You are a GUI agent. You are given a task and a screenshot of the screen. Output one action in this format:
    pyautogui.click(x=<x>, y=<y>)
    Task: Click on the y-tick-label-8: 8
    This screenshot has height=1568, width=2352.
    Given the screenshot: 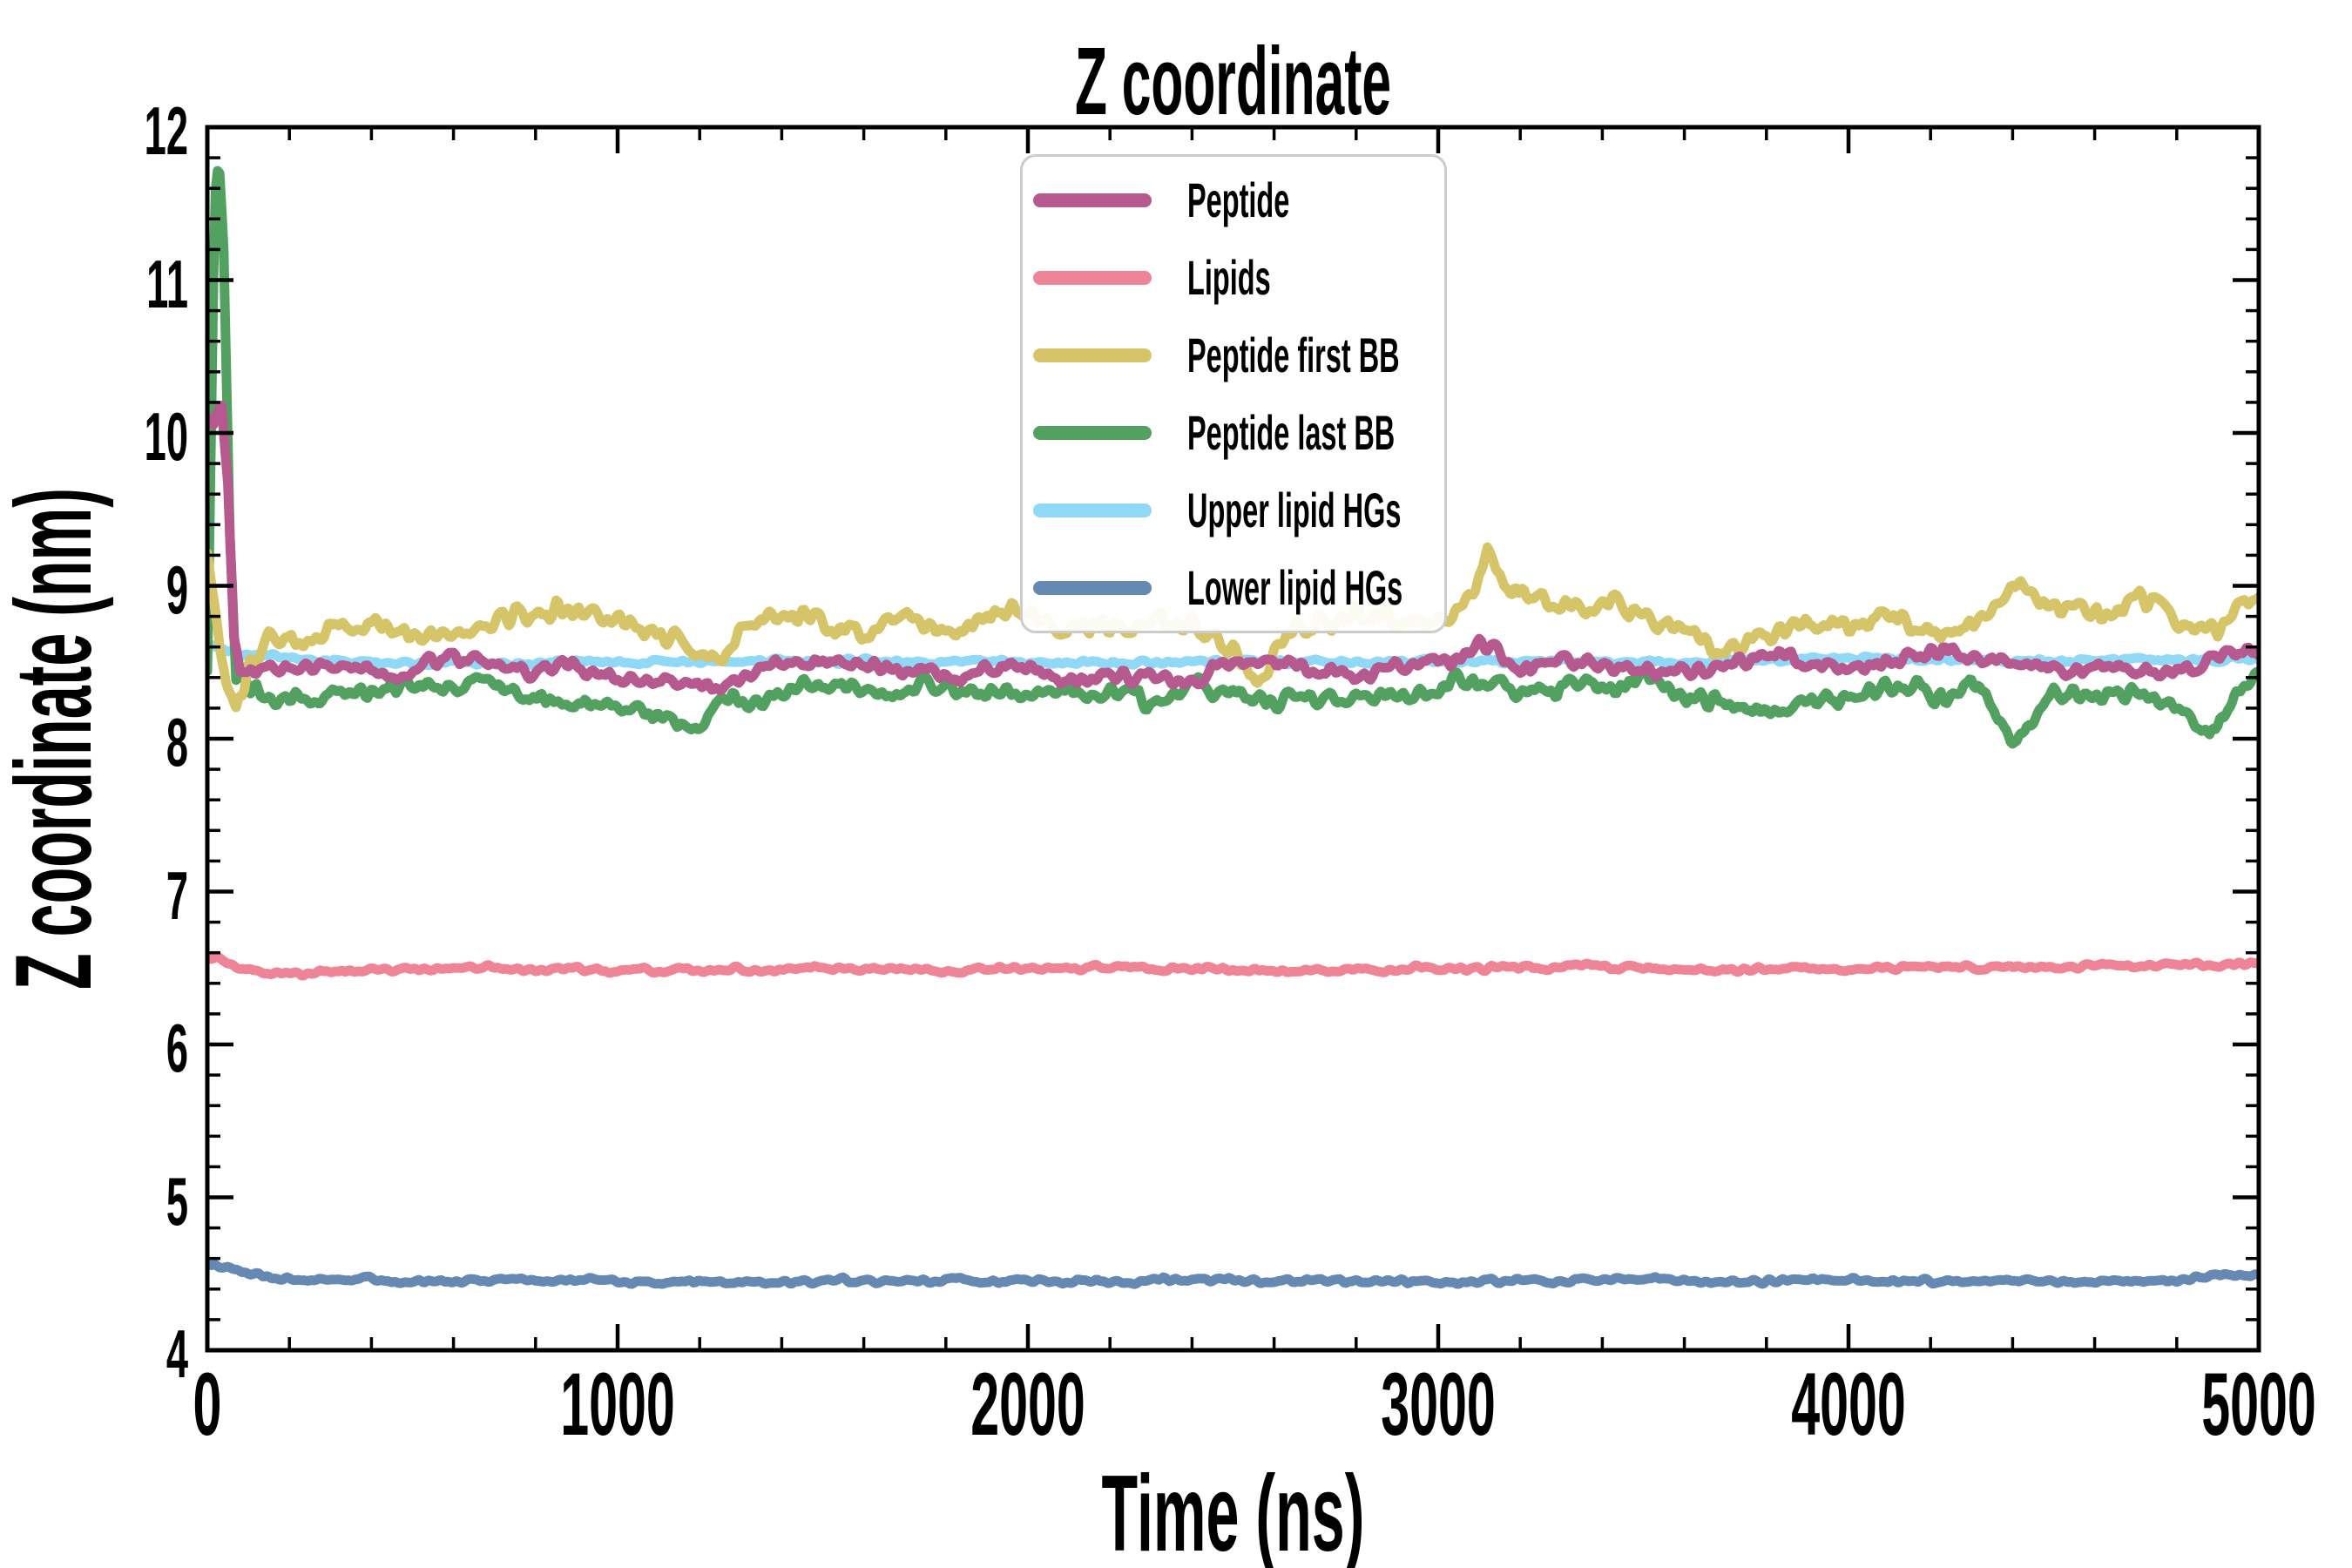 What is the action you would take?
    pyautogui.click(x=177, y=742)
    